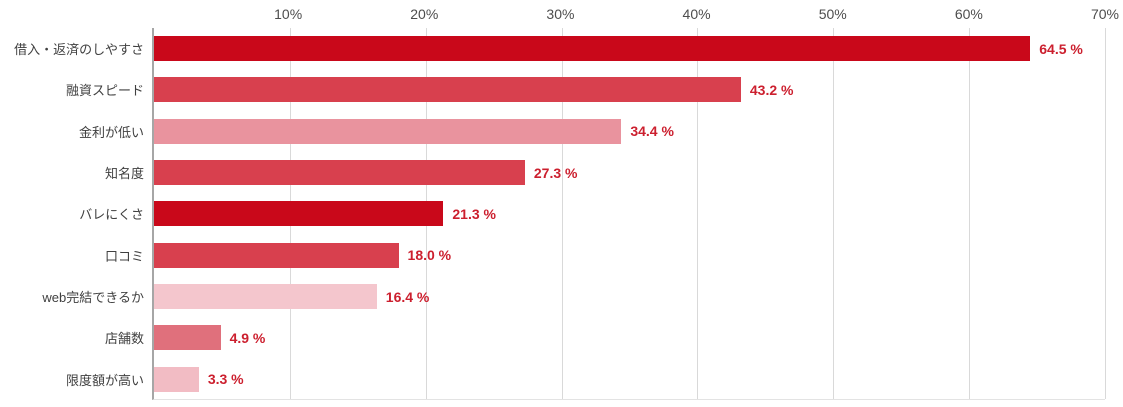  I want to click on bar-track: 18.0 %, so click(629, 255).